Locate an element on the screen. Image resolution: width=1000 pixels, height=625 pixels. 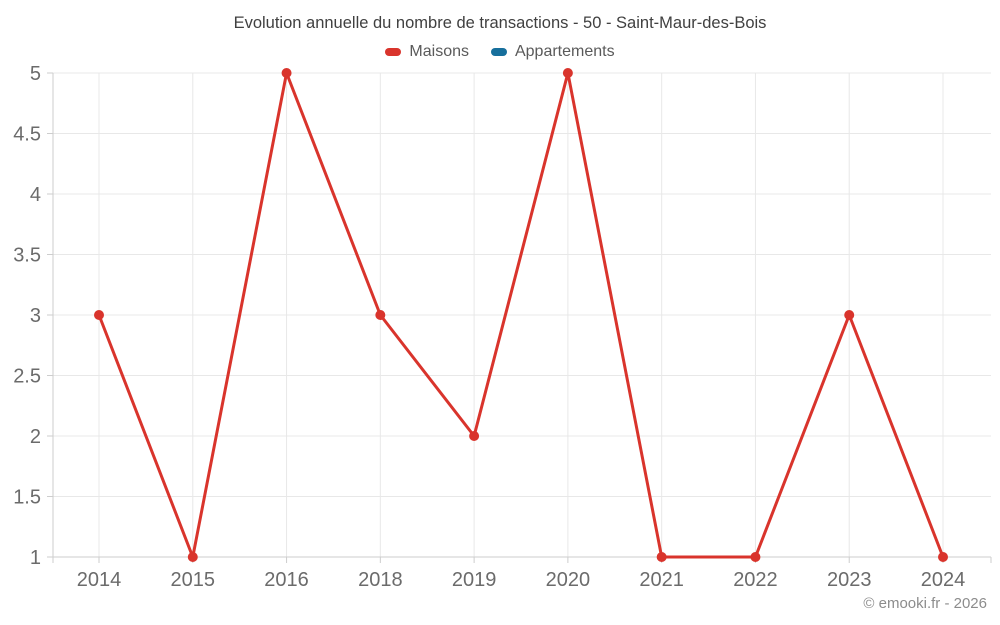
x-axis-label: 2022 is located at coordinates (755, 580).